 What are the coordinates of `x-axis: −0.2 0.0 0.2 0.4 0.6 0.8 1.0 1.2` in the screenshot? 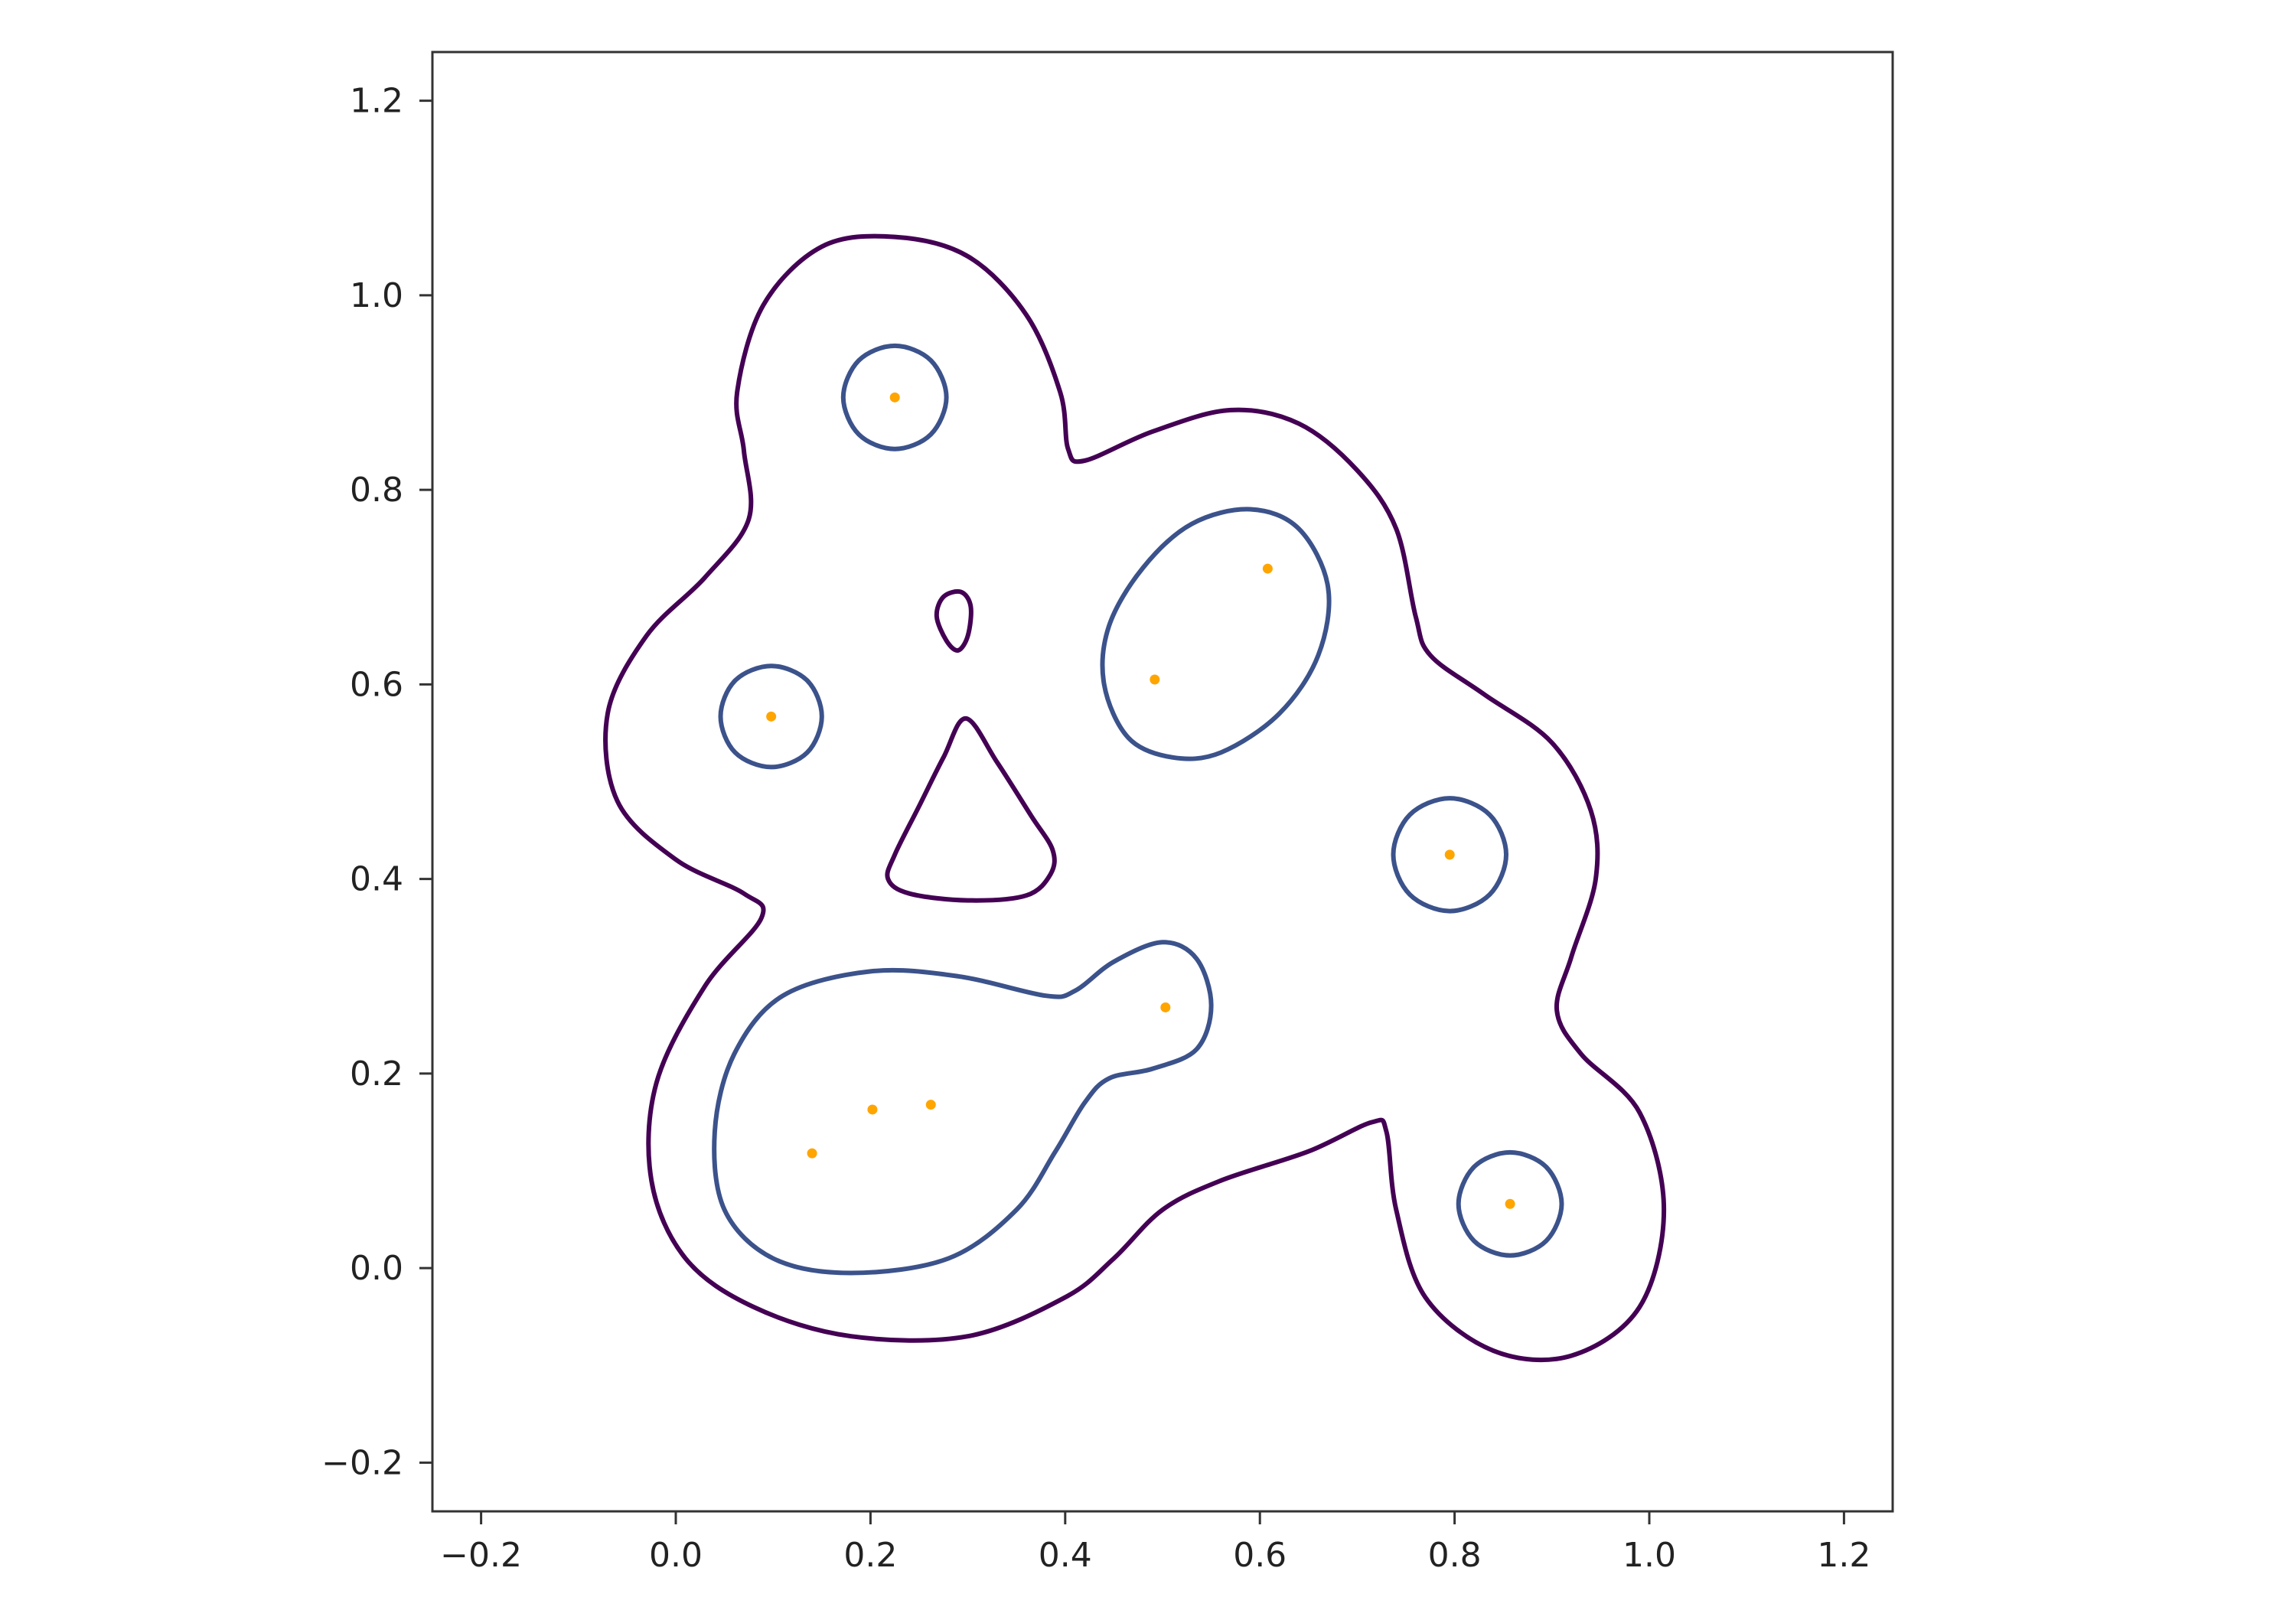 It's located at (1155, 1543).